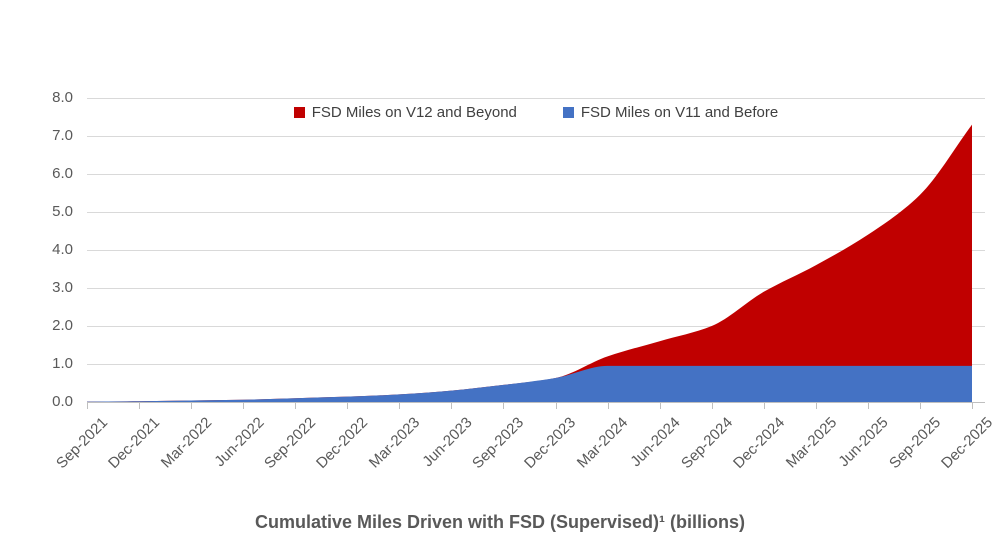 This screenshot has height=557, width=1000. What do you see at coordinates (62, 287) in the screenshot?
I see `y-tick-label: 3.0` at bounding box center [62, 287].